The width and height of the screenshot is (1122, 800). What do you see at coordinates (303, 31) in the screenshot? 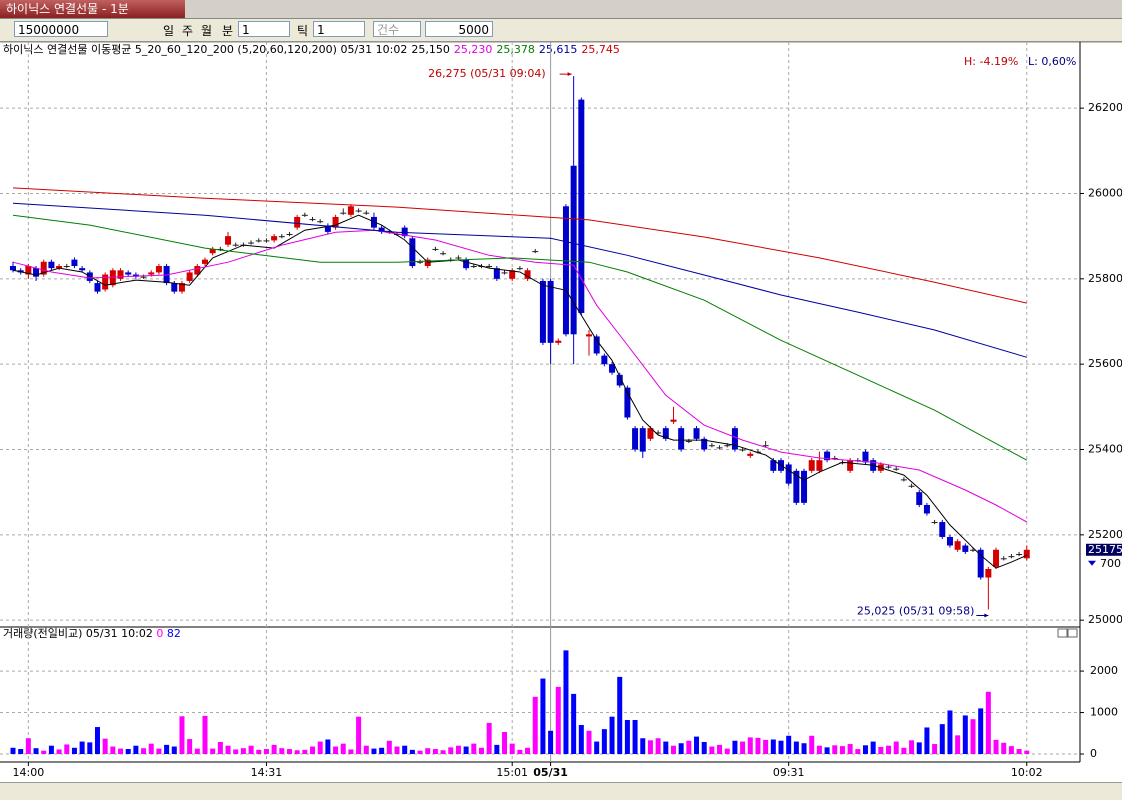
I see `tick-label: 틱` at bounding box center [303, 31].